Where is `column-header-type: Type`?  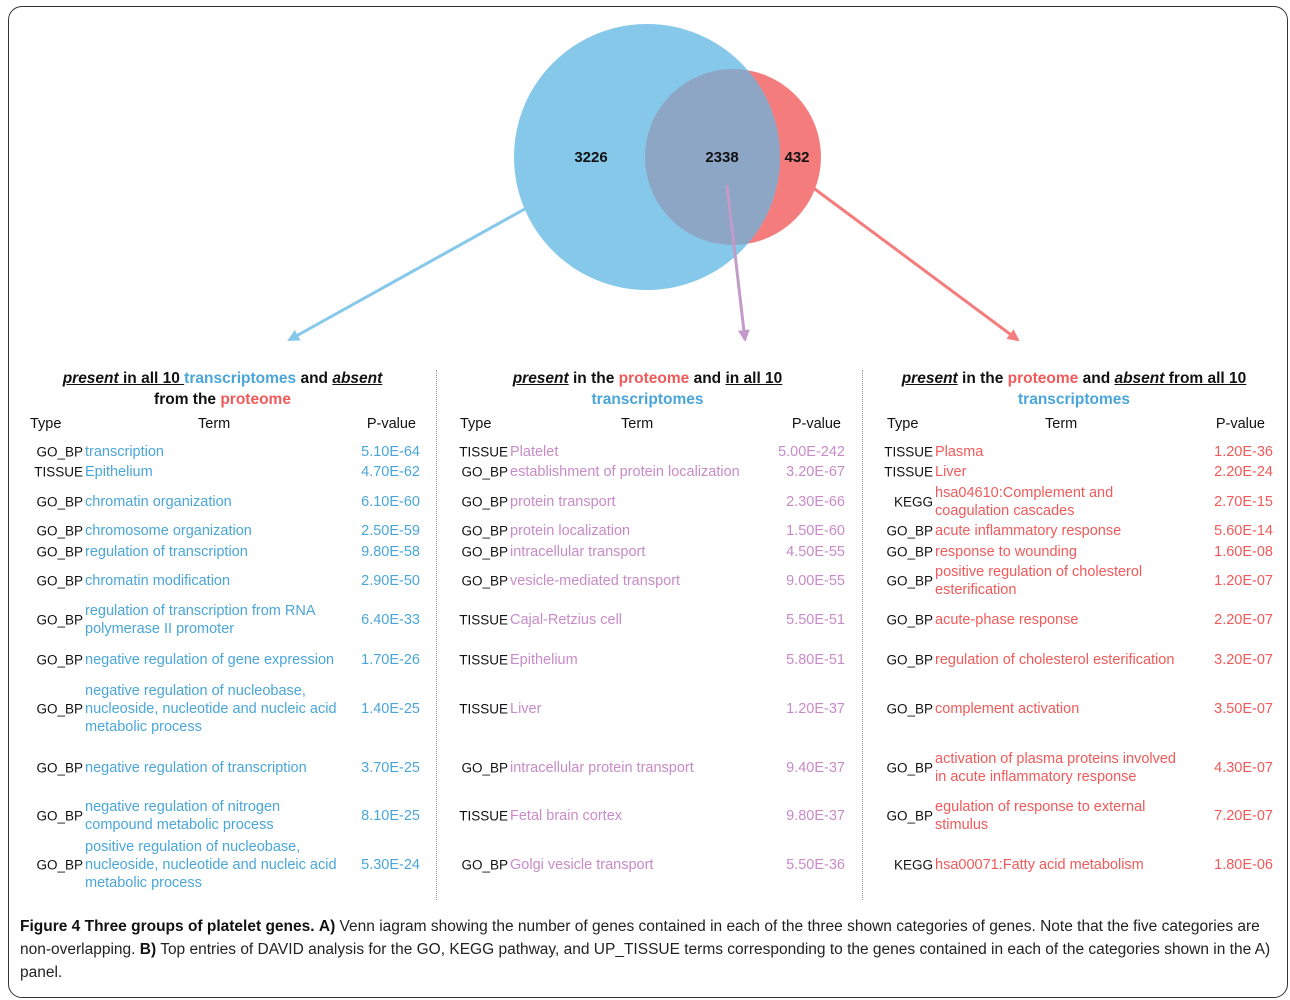 column-header-type: Type is located at coordinates (476, 424).